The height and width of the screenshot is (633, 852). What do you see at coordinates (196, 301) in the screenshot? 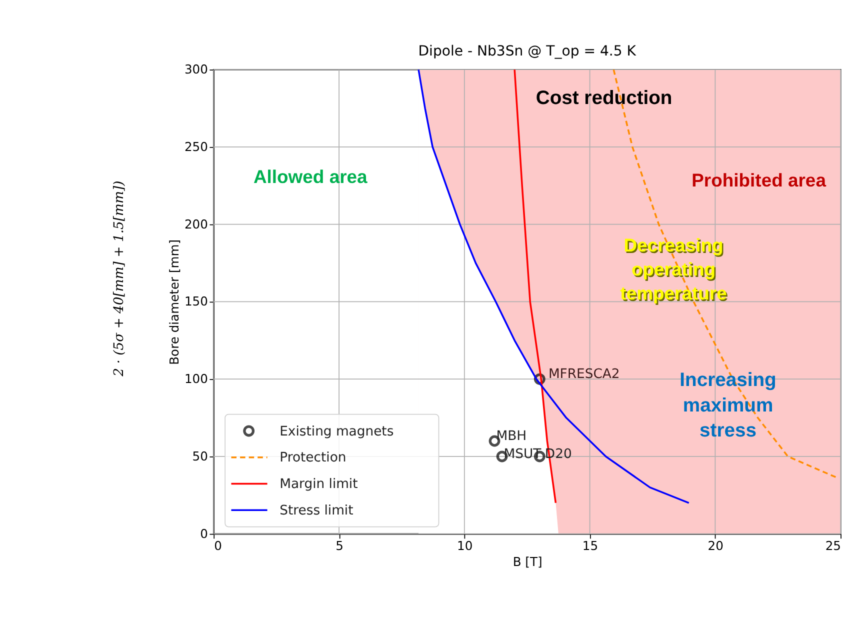
I see `y-tick-label: 150` at bounding box center [196, 301].